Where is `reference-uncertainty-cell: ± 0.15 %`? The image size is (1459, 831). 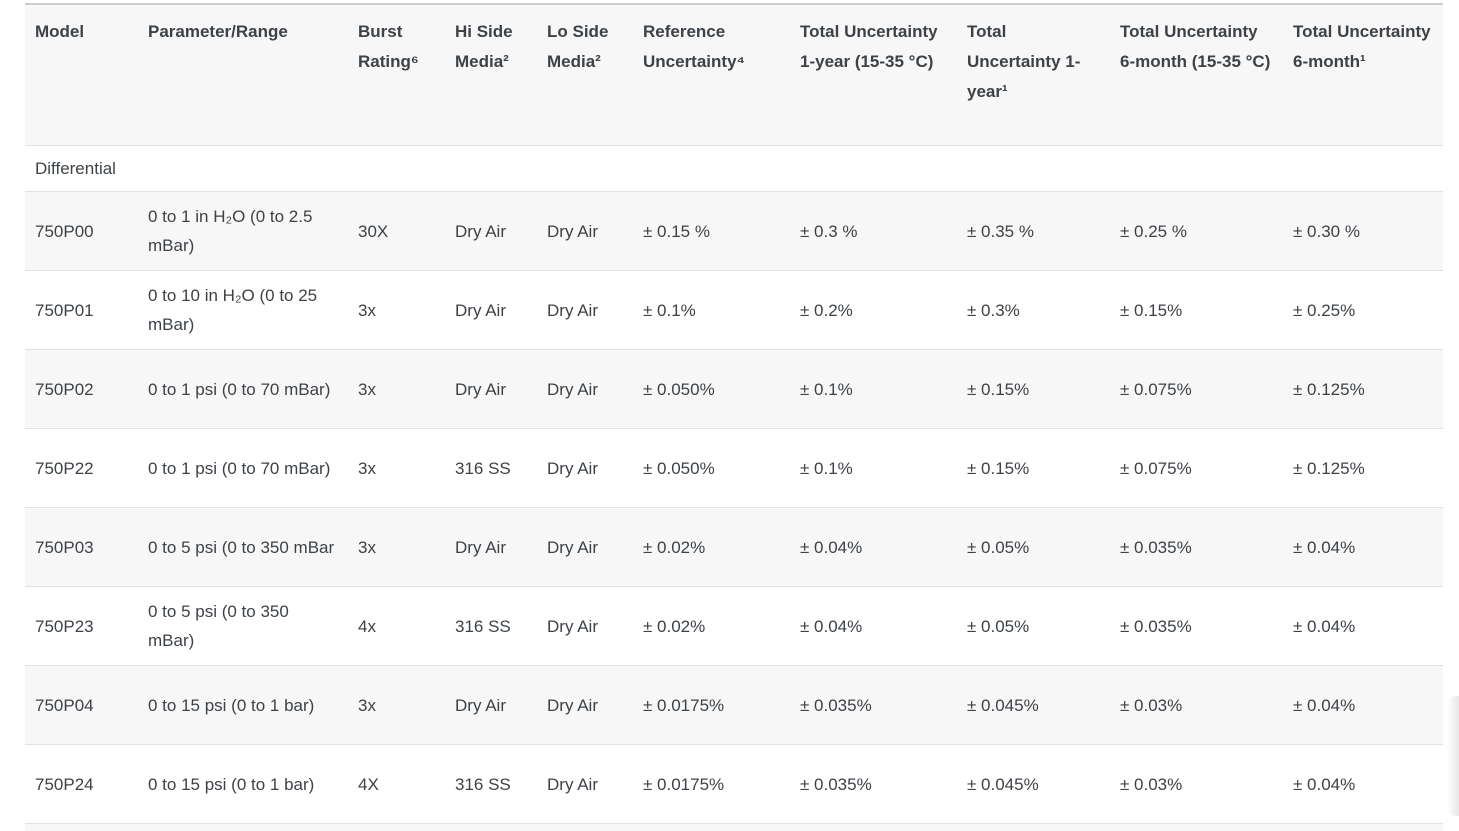
reference-uncertainty-cell: ± 0.15 % is located at coordinates (711, 231).